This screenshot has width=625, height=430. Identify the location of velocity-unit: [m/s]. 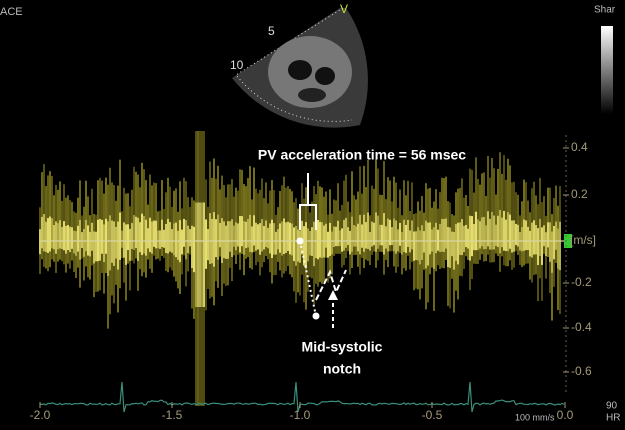
(583, 240).